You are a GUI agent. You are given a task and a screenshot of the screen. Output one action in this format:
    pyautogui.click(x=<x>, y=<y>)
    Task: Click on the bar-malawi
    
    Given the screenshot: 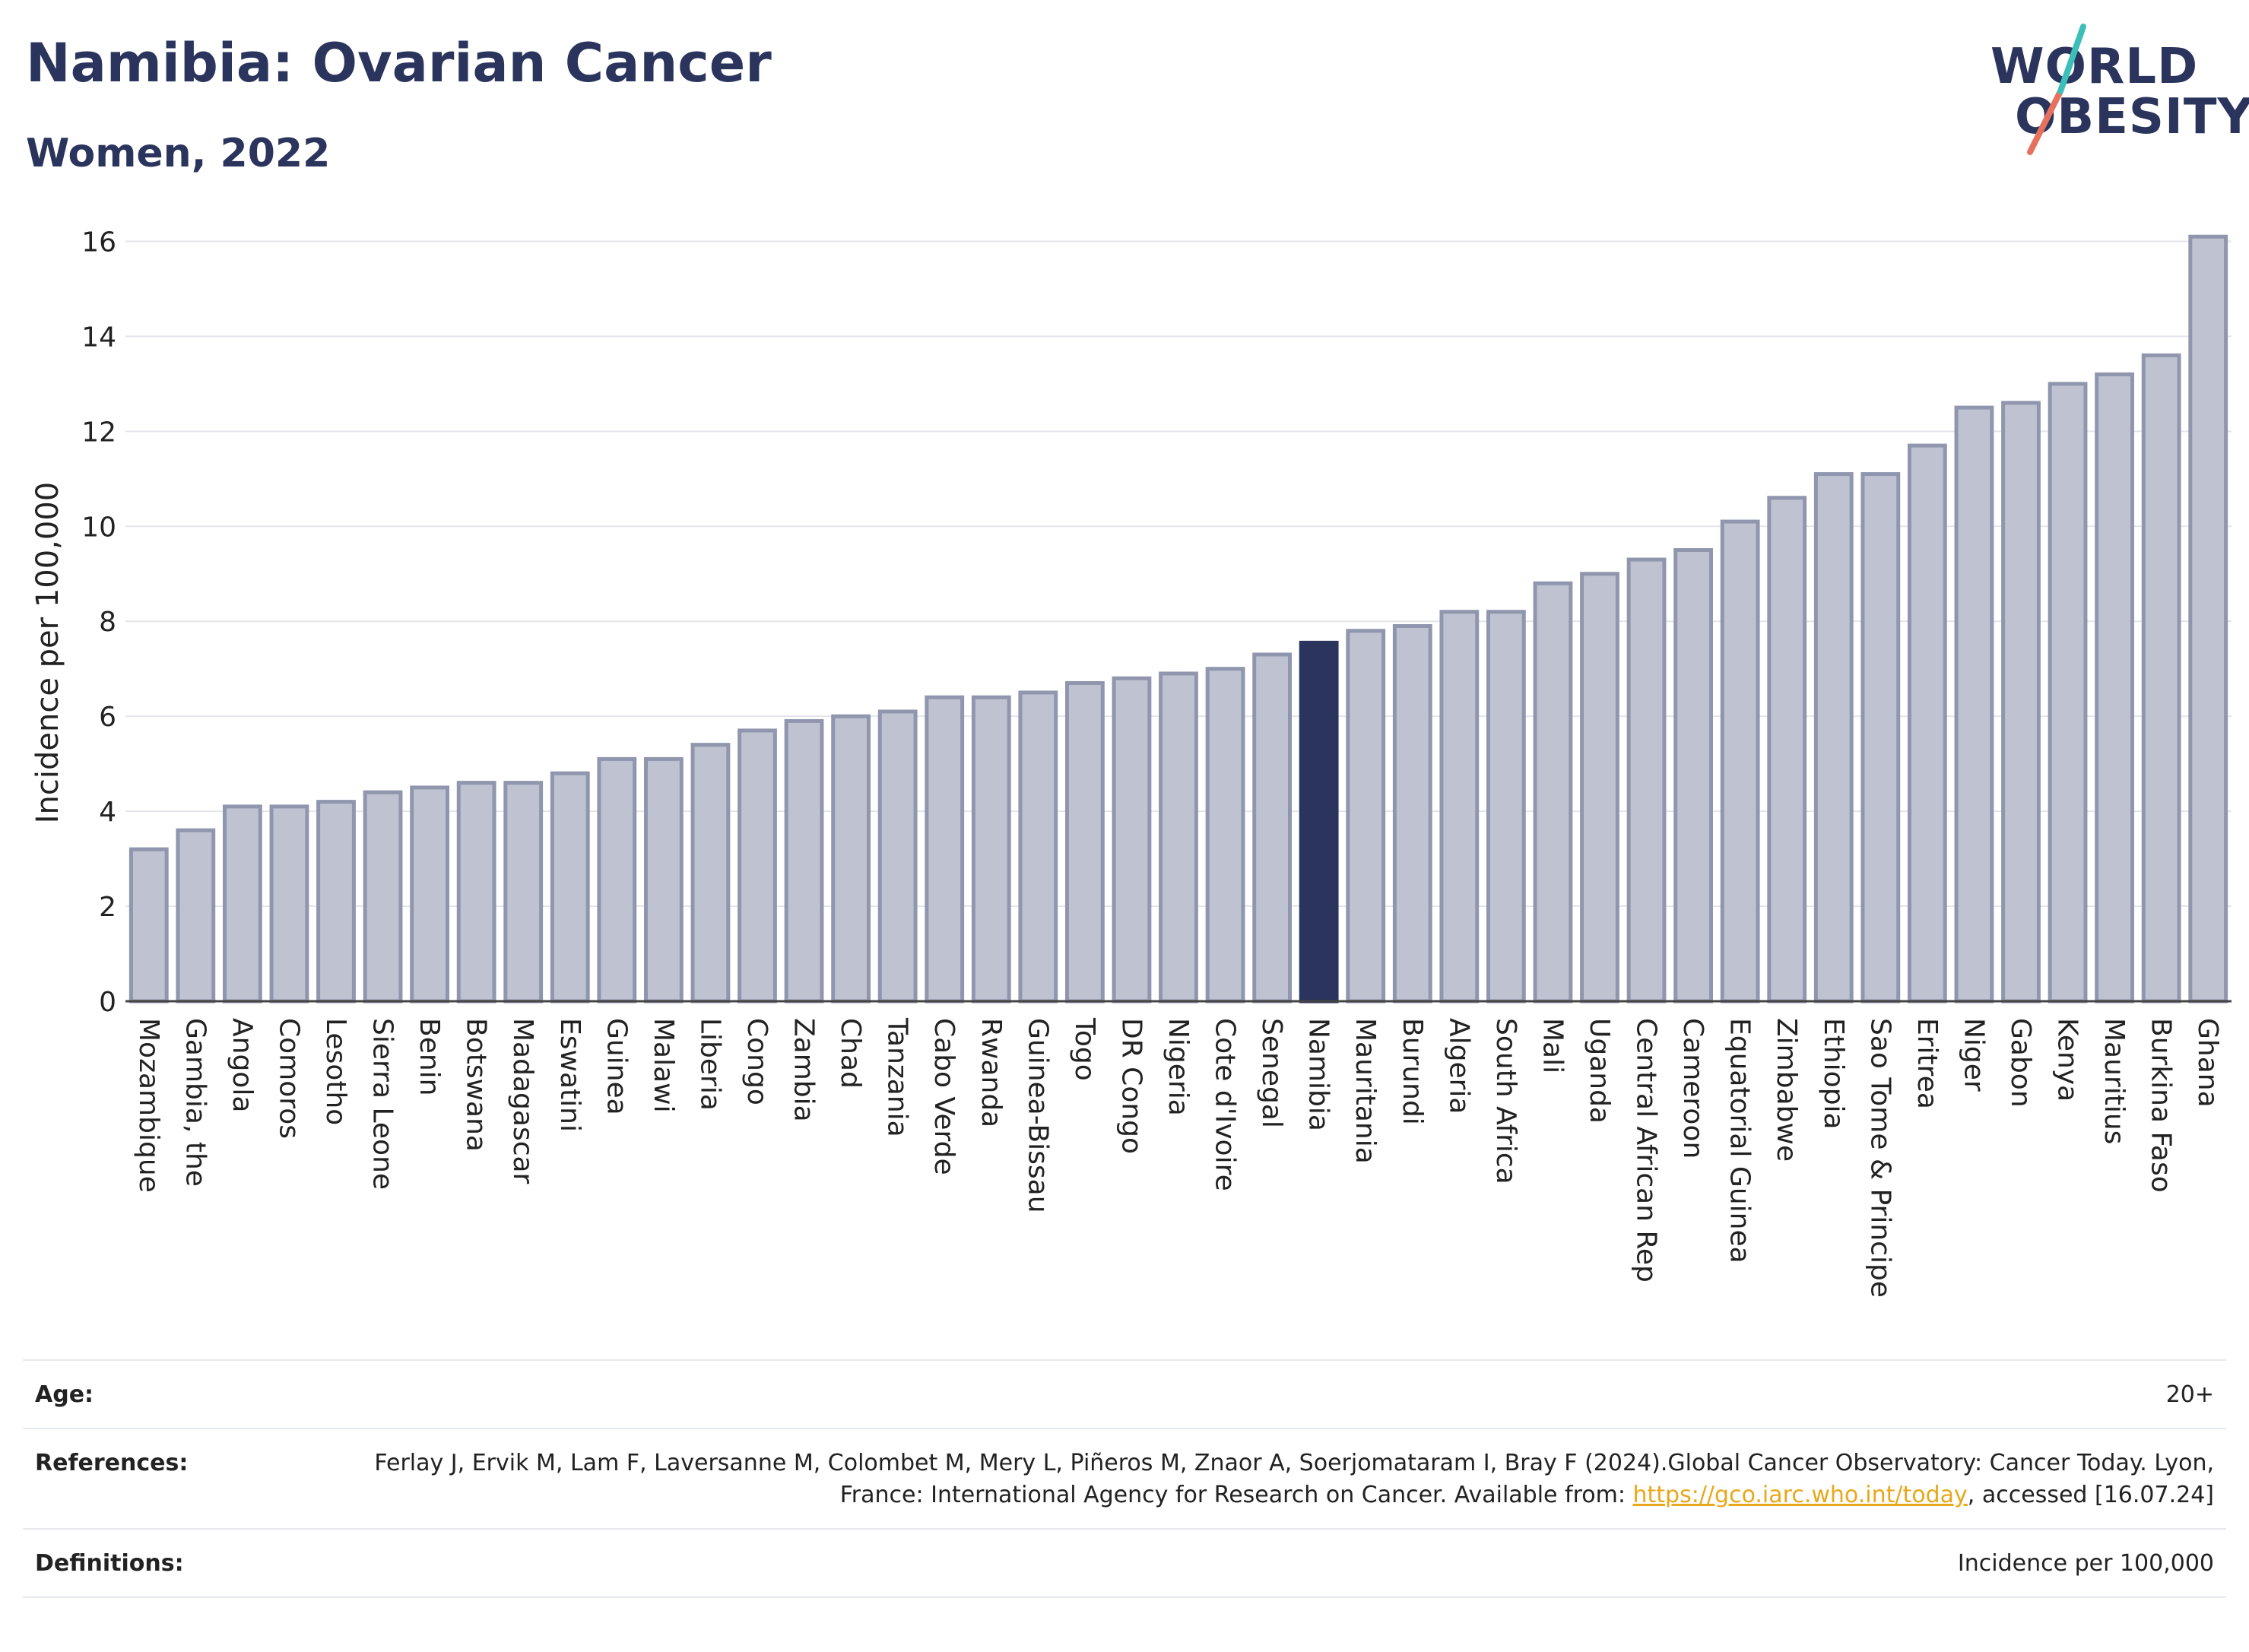 What is the action you would take?
    pyautogui.click(x=663, y=880)
    